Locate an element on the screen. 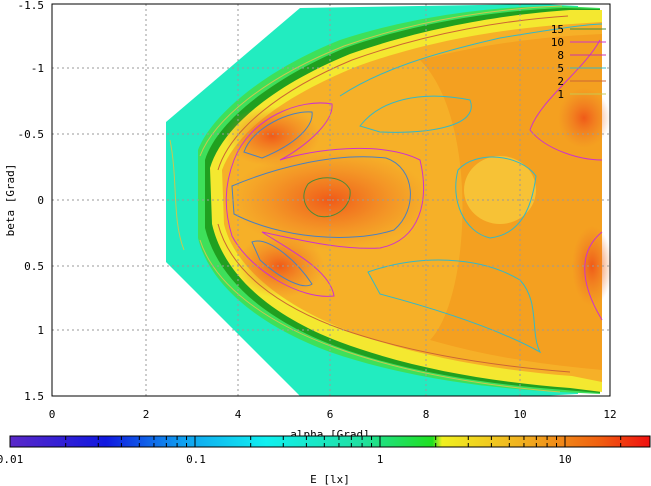 This screenshot has width=651, height=486. colorbar-tick-label: 0.1 is located at coordinates (196, 459).